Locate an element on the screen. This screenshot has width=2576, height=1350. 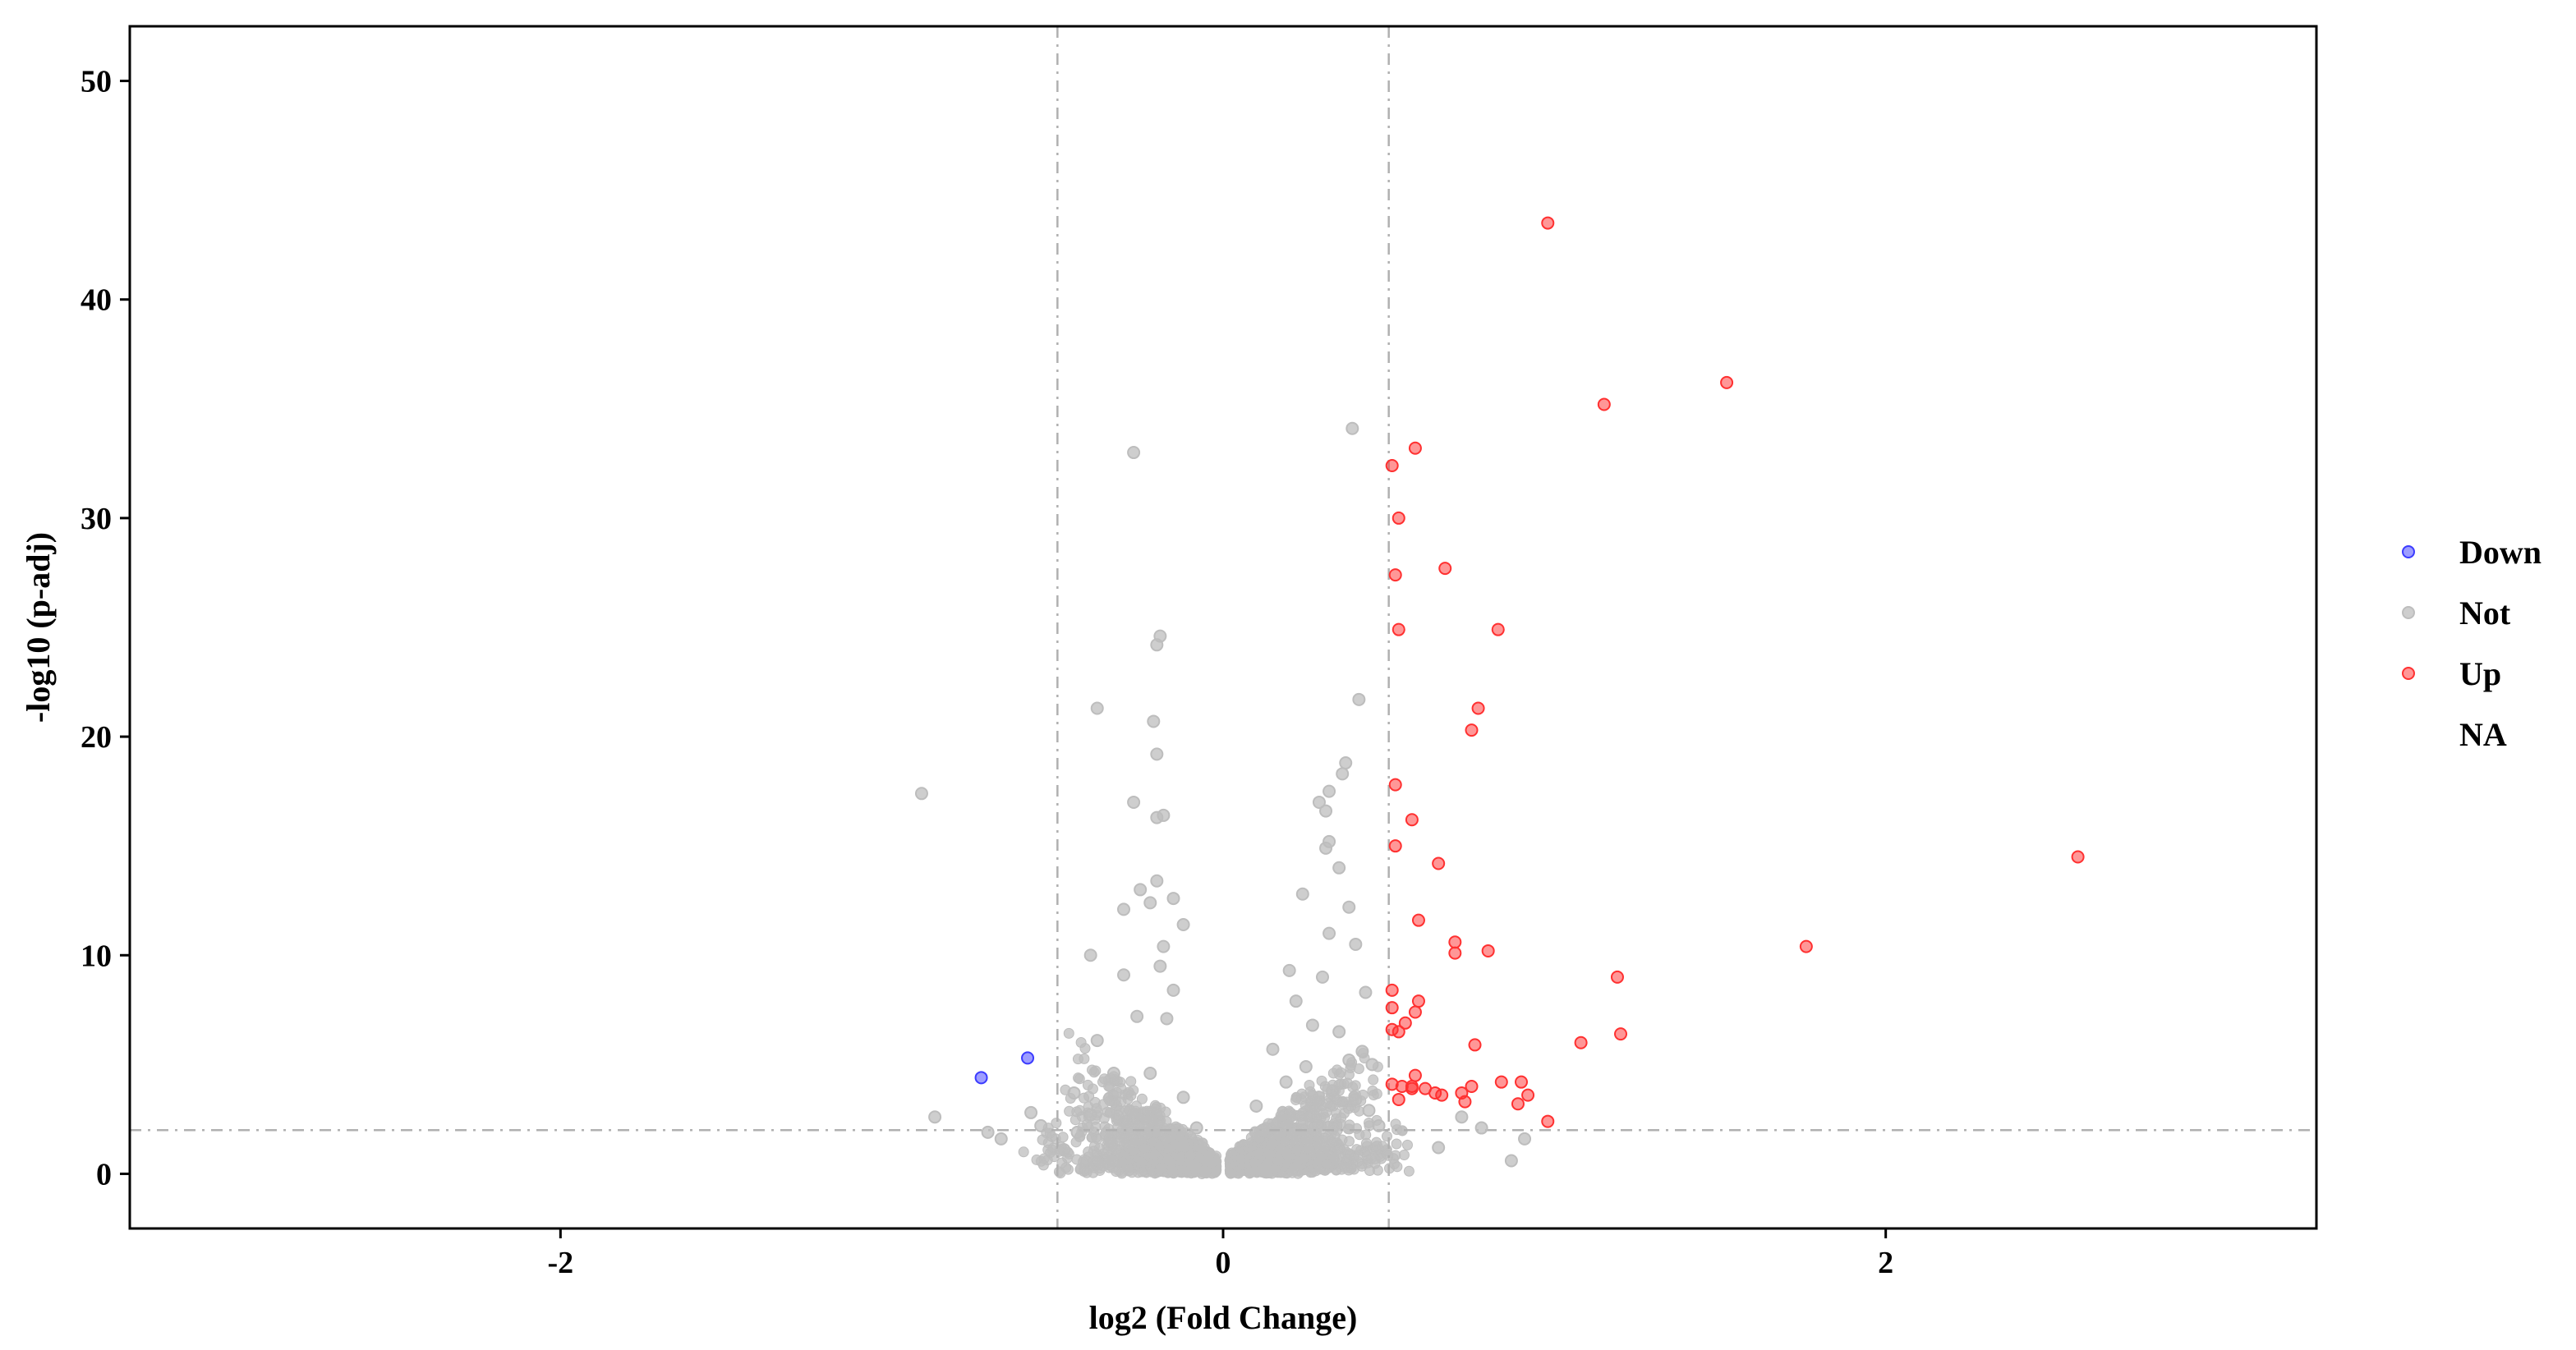
y-tick-label: 50 is located at coordinates (96, 82).